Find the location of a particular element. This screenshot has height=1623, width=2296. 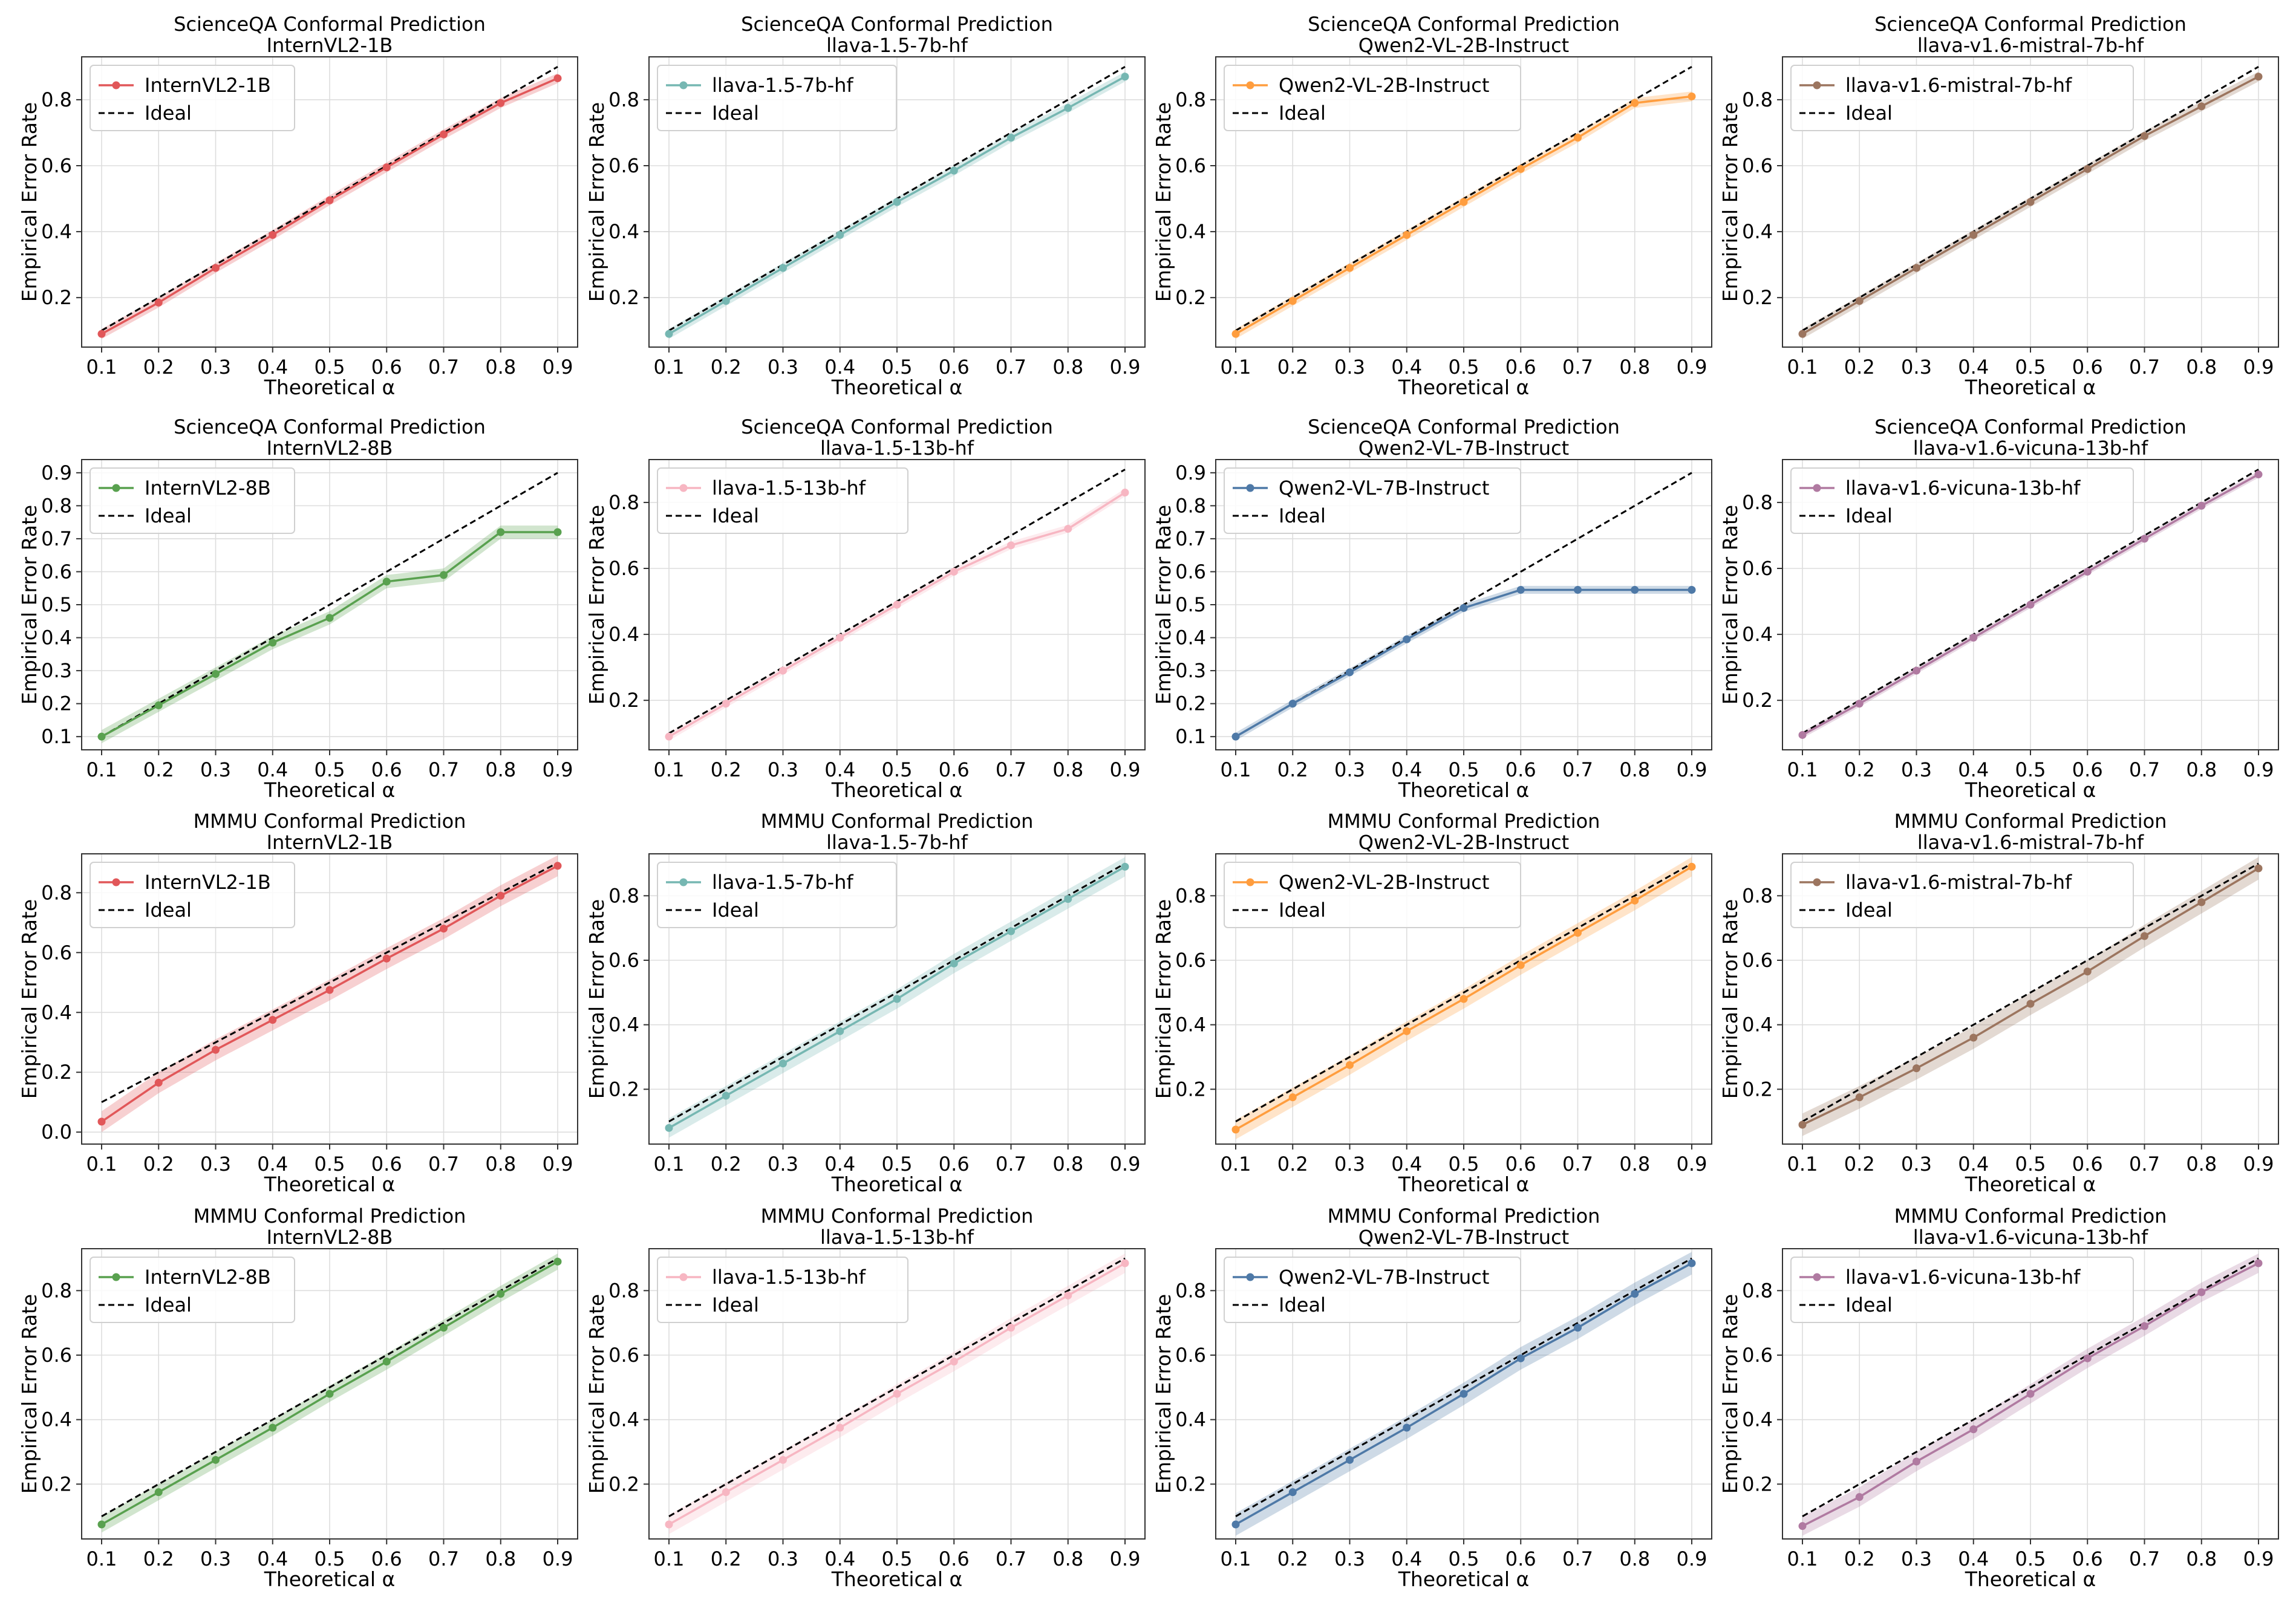

chart-subtitle: InternVL2-8B is located at coordinates (330, 1237).